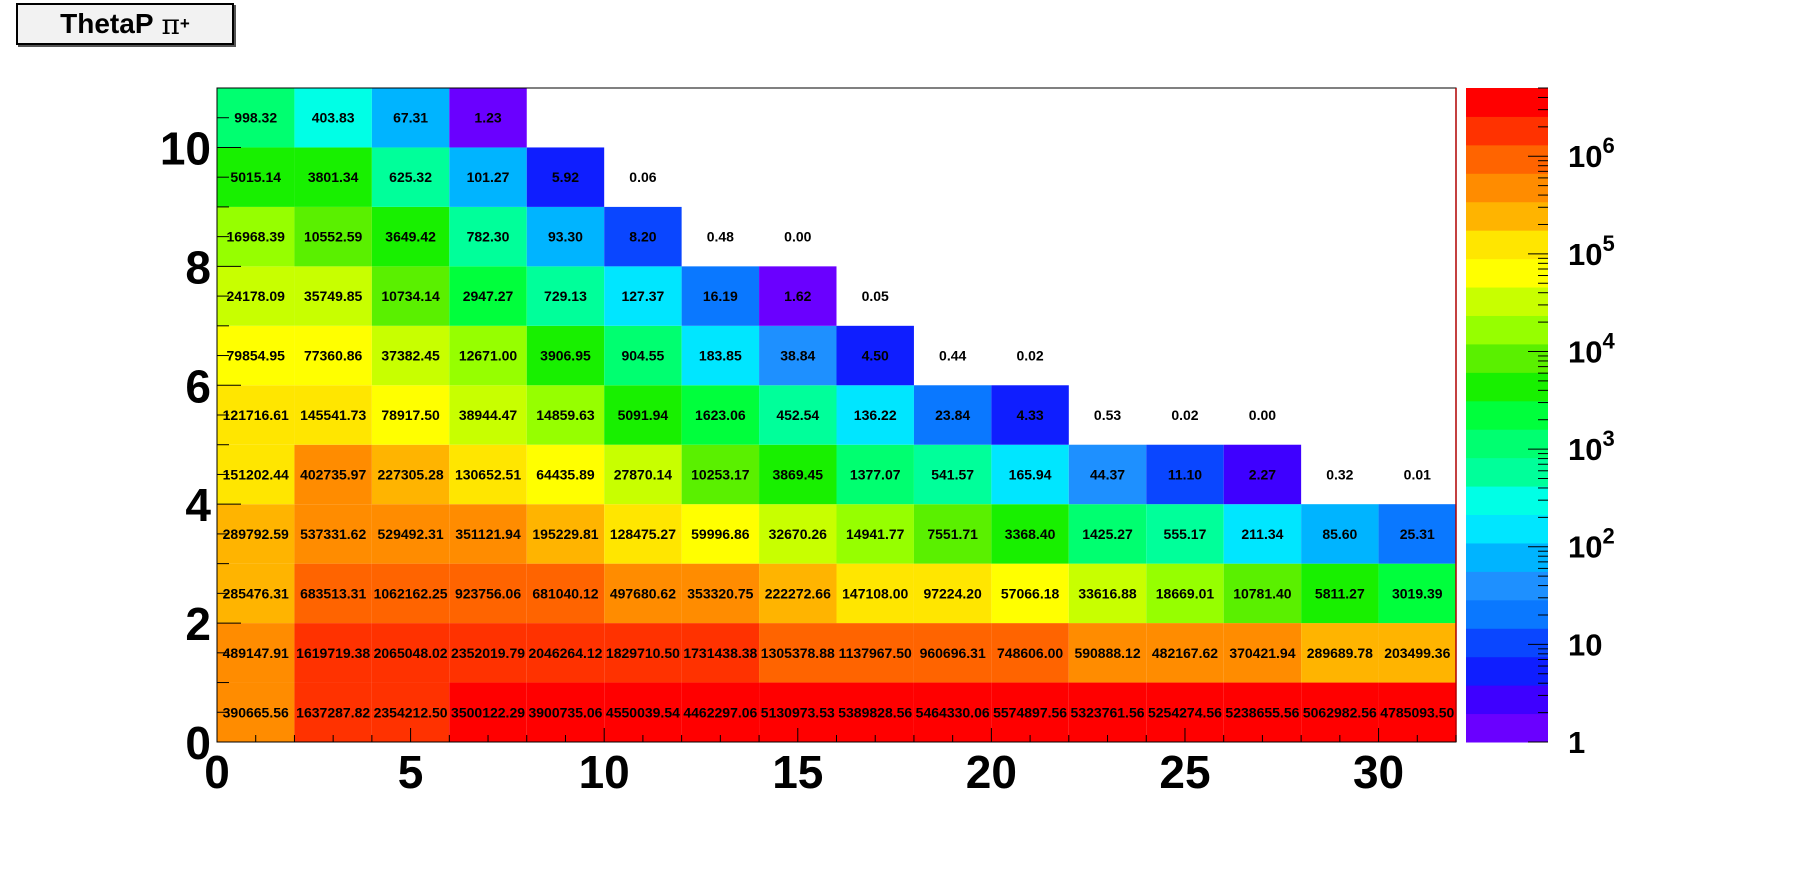  I want to click on cell-value-label: 5091.94, so click(643, 415).